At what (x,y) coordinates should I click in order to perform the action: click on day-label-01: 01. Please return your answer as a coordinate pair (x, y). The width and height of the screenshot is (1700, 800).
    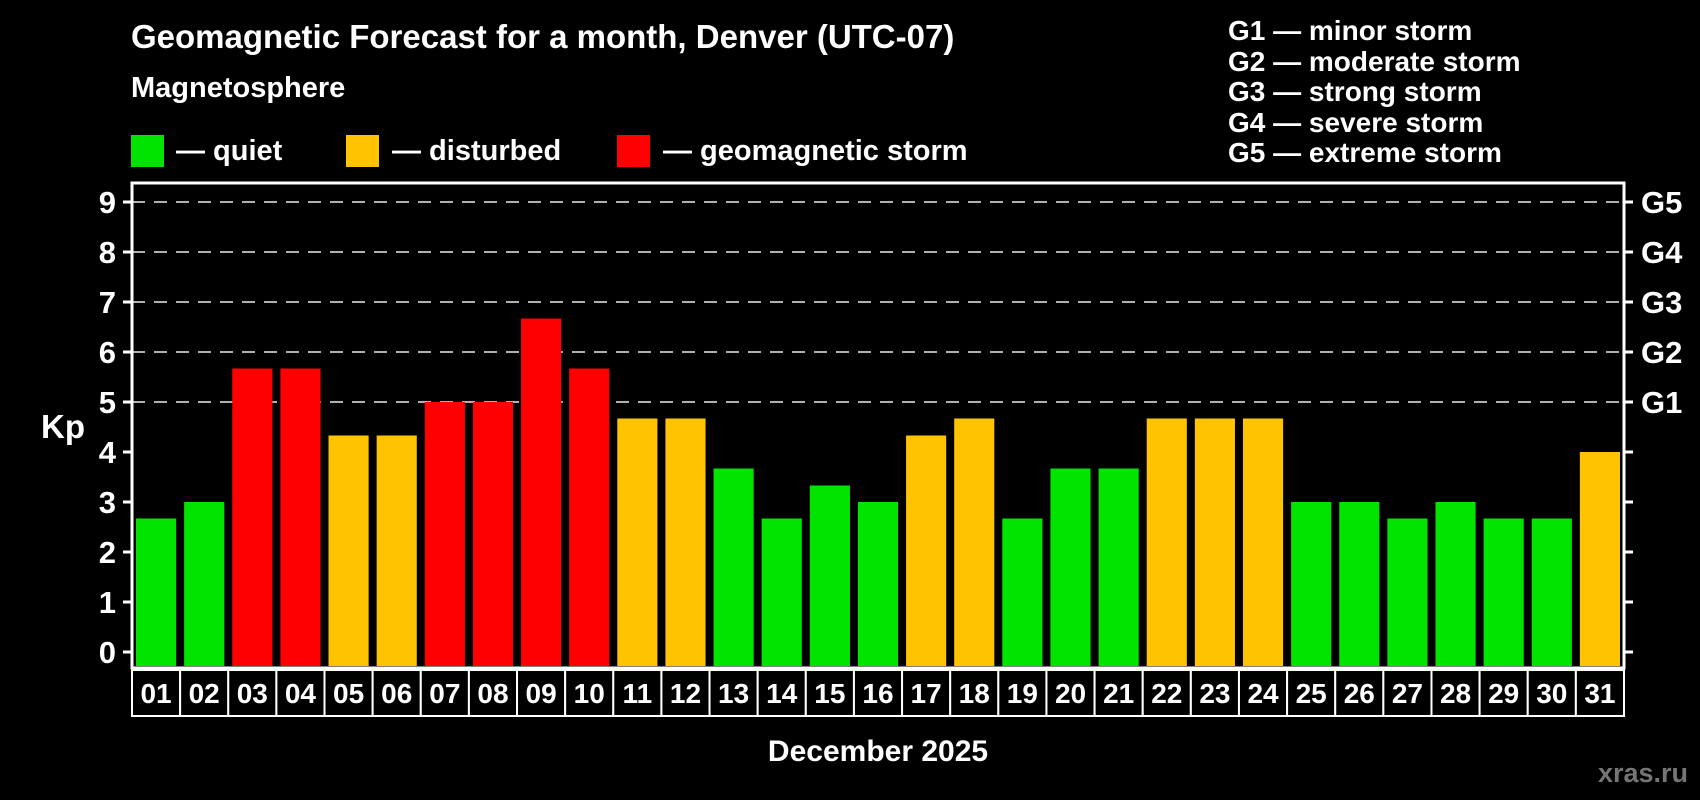
    Looking at the image, I should click on (155, 693).